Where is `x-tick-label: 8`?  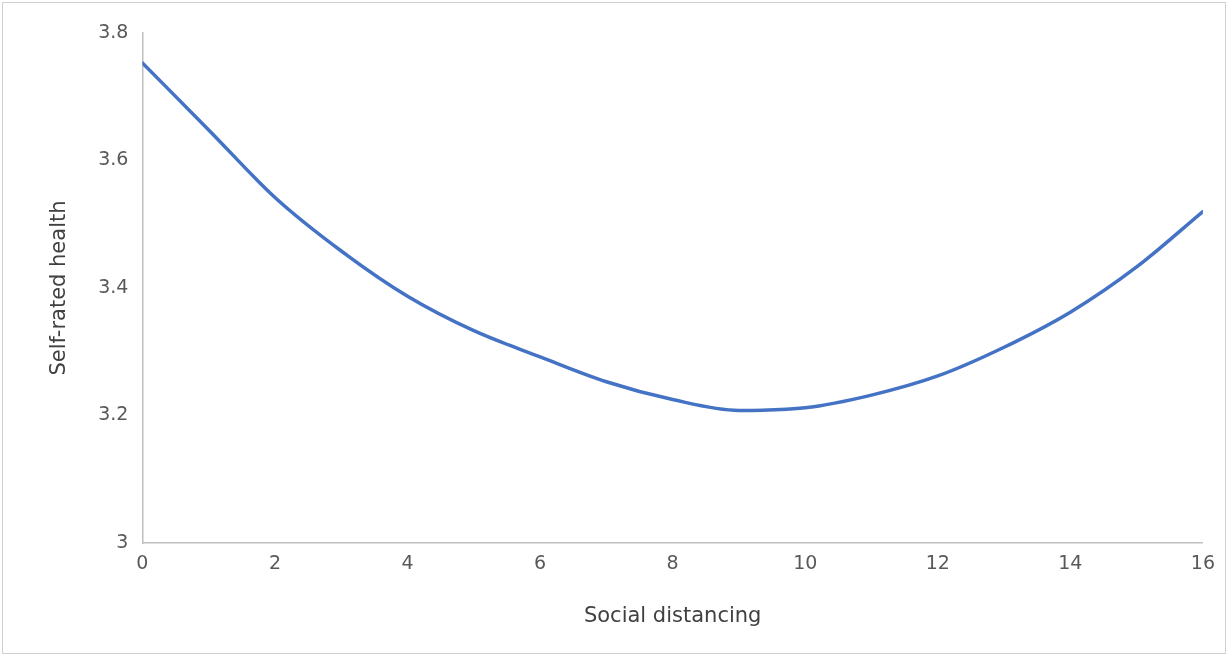 x-tick-label: 8 is located at coordinates (672, 562).